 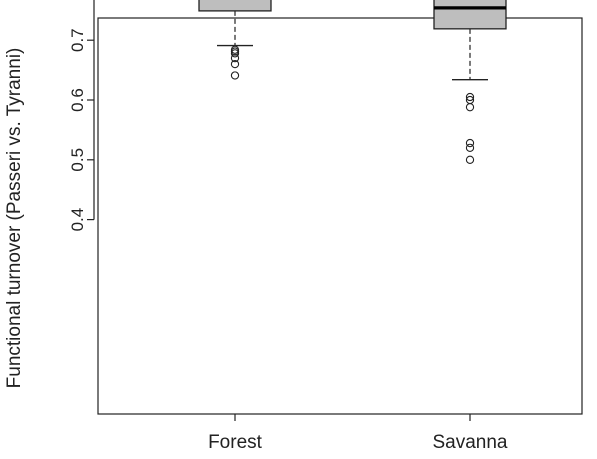 What do you see at coordinates (235, 442) in the screenshot?
I see `x-category-label: Forest` at bounding box center [235, 442].